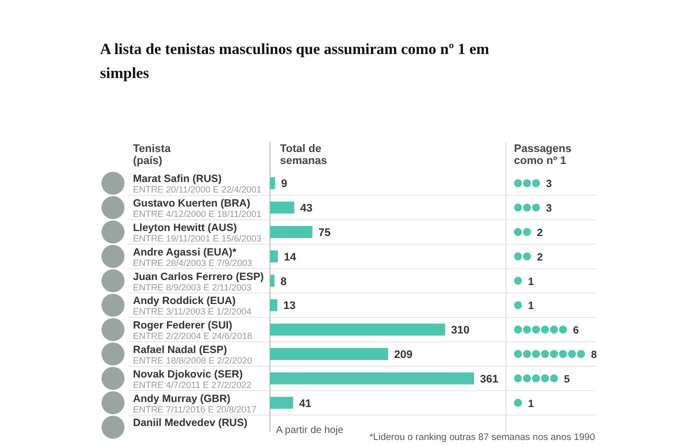 The image size is (697, 445). What do you see at coordinates (197, 233) in the screenshot?
I see `y-tick-label: Lleyton Hewitt (AUS) ENTRE 19/11/2001 E 15/6/2003` at bounding box center [197, 233].